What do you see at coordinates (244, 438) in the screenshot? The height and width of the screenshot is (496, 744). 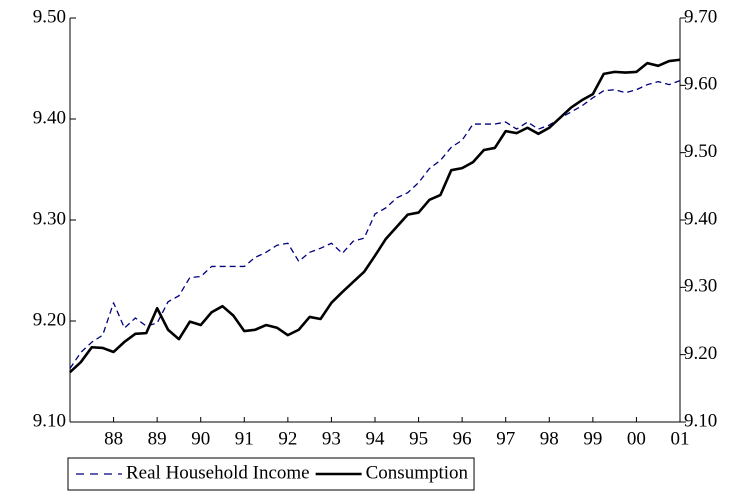 I see `x-tick-label: 91` at bounding box center [244, 438].